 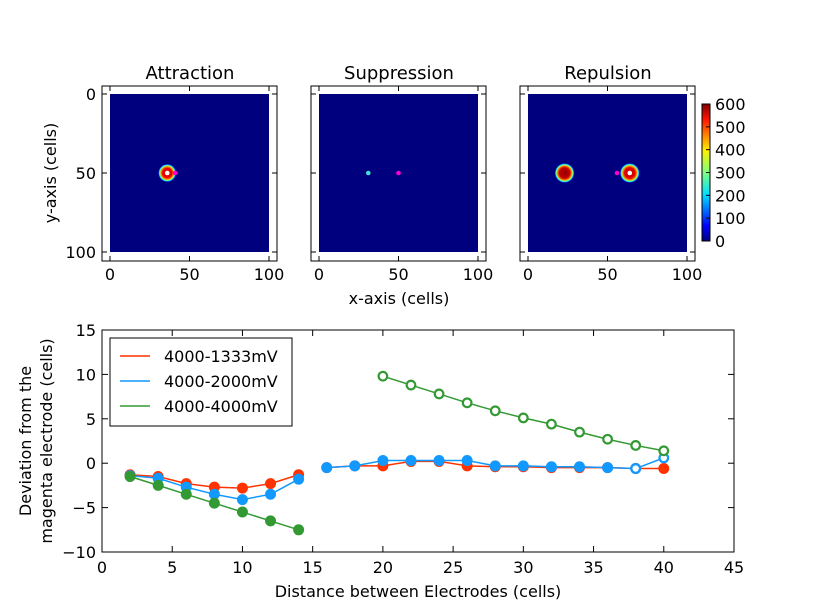 What do you see at coordinates (25, 441) in the screenshot?
I see `line-chart-ylabel-line-1: Deviation from the` at bounding box center [25, 441].